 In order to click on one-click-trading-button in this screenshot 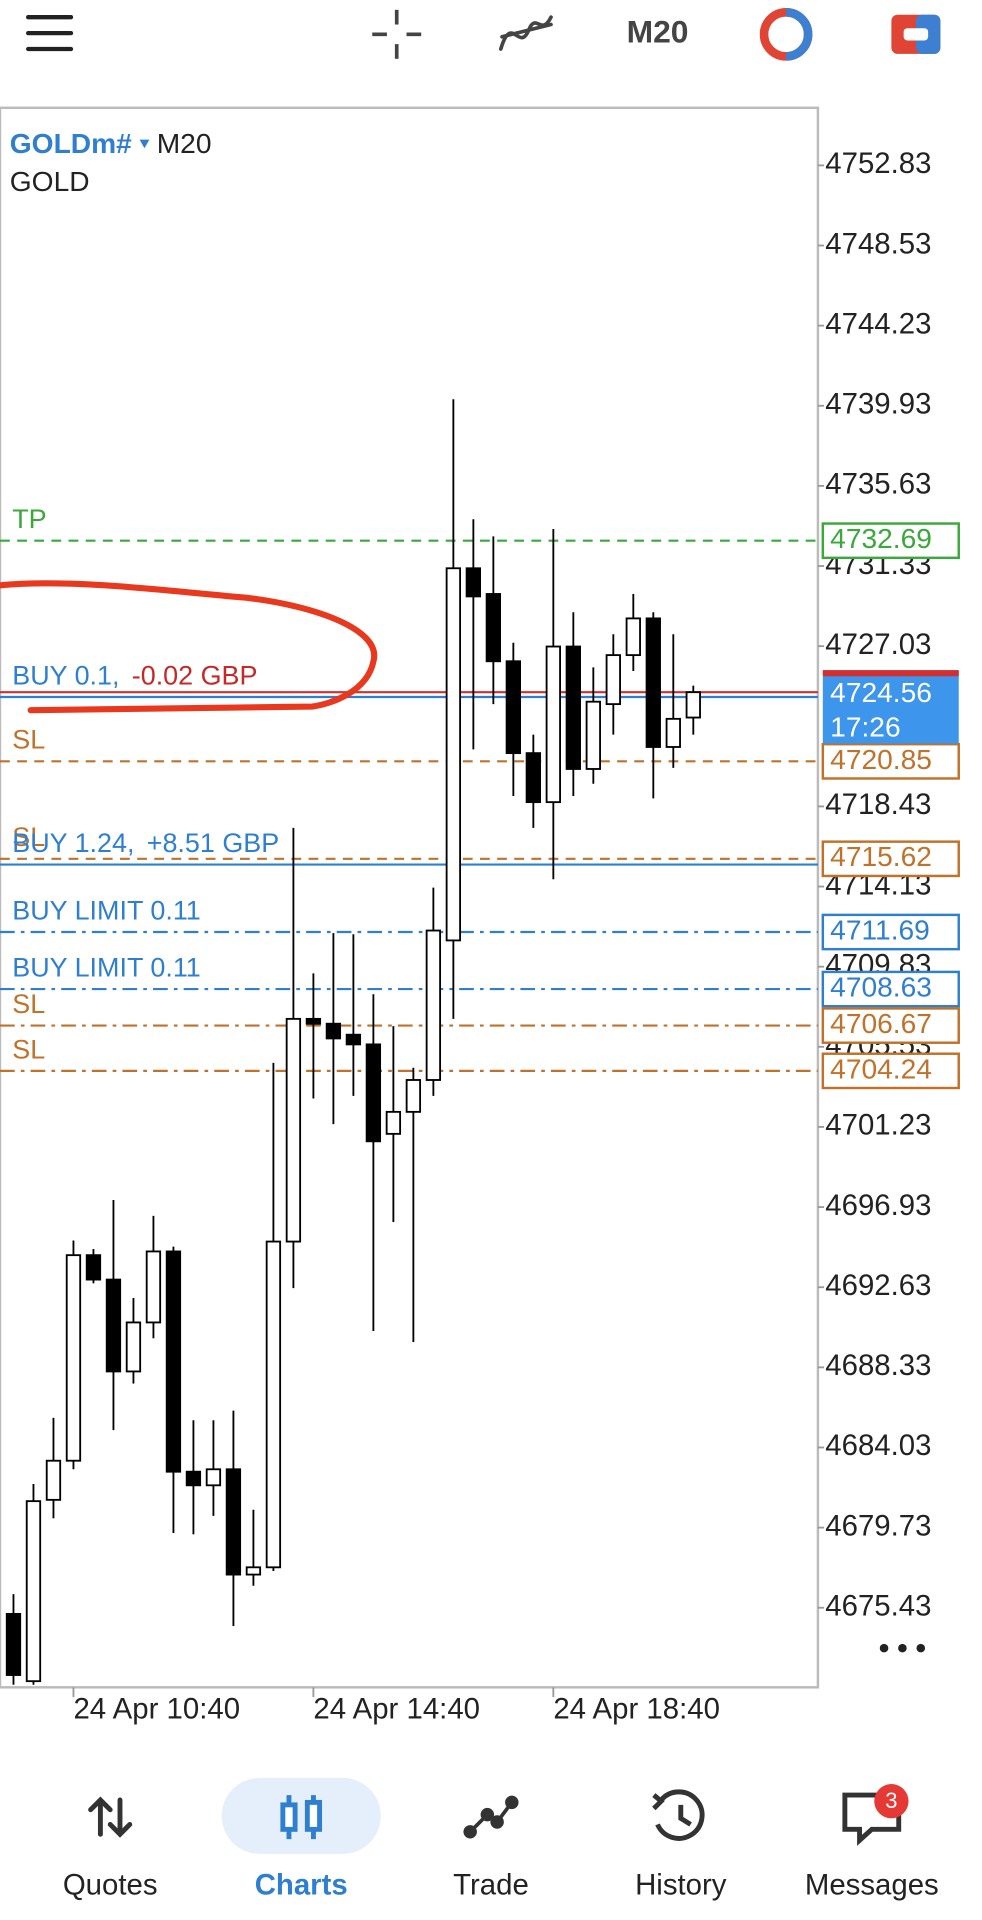, I will do `click(786, 34)`.